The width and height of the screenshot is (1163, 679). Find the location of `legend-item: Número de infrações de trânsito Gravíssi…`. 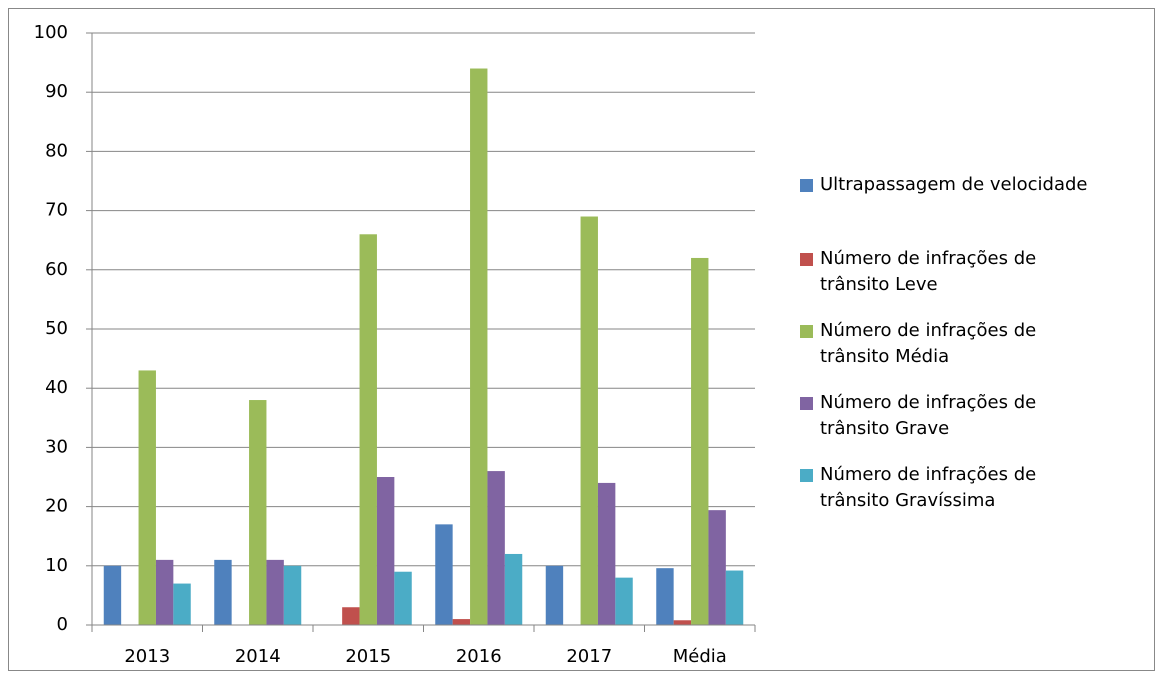

legend-item: Número de infrações de trânsito Gravíssi… is located at coordinates (972, 488).